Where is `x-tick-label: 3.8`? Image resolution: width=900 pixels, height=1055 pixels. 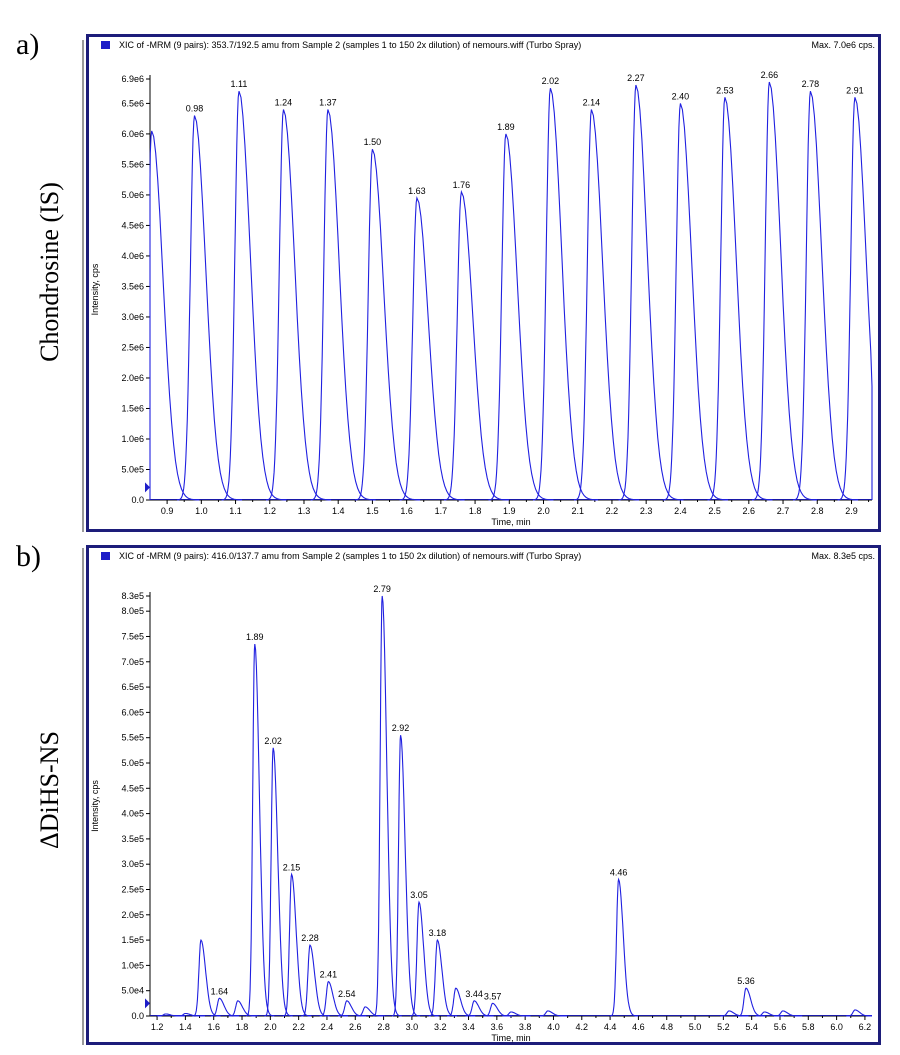
x-tick-label: 3.8 is located at coordinates (525, 1027).